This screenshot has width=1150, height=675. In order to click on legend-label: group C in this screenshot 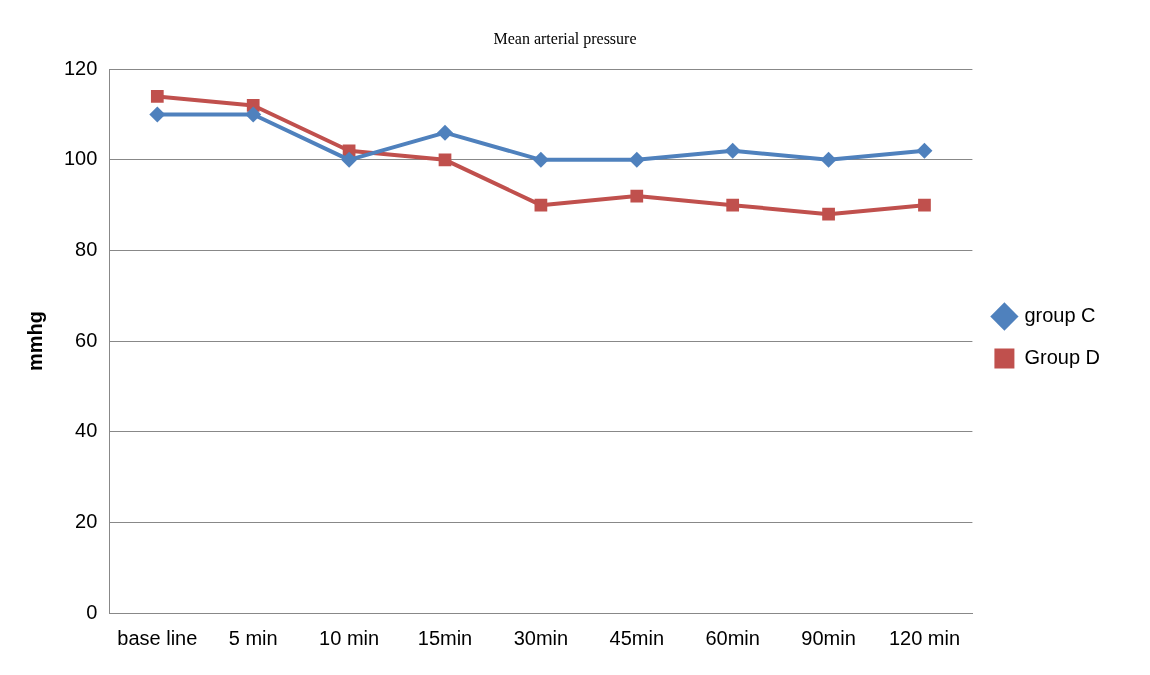, I will do `click(1060, 315)`.